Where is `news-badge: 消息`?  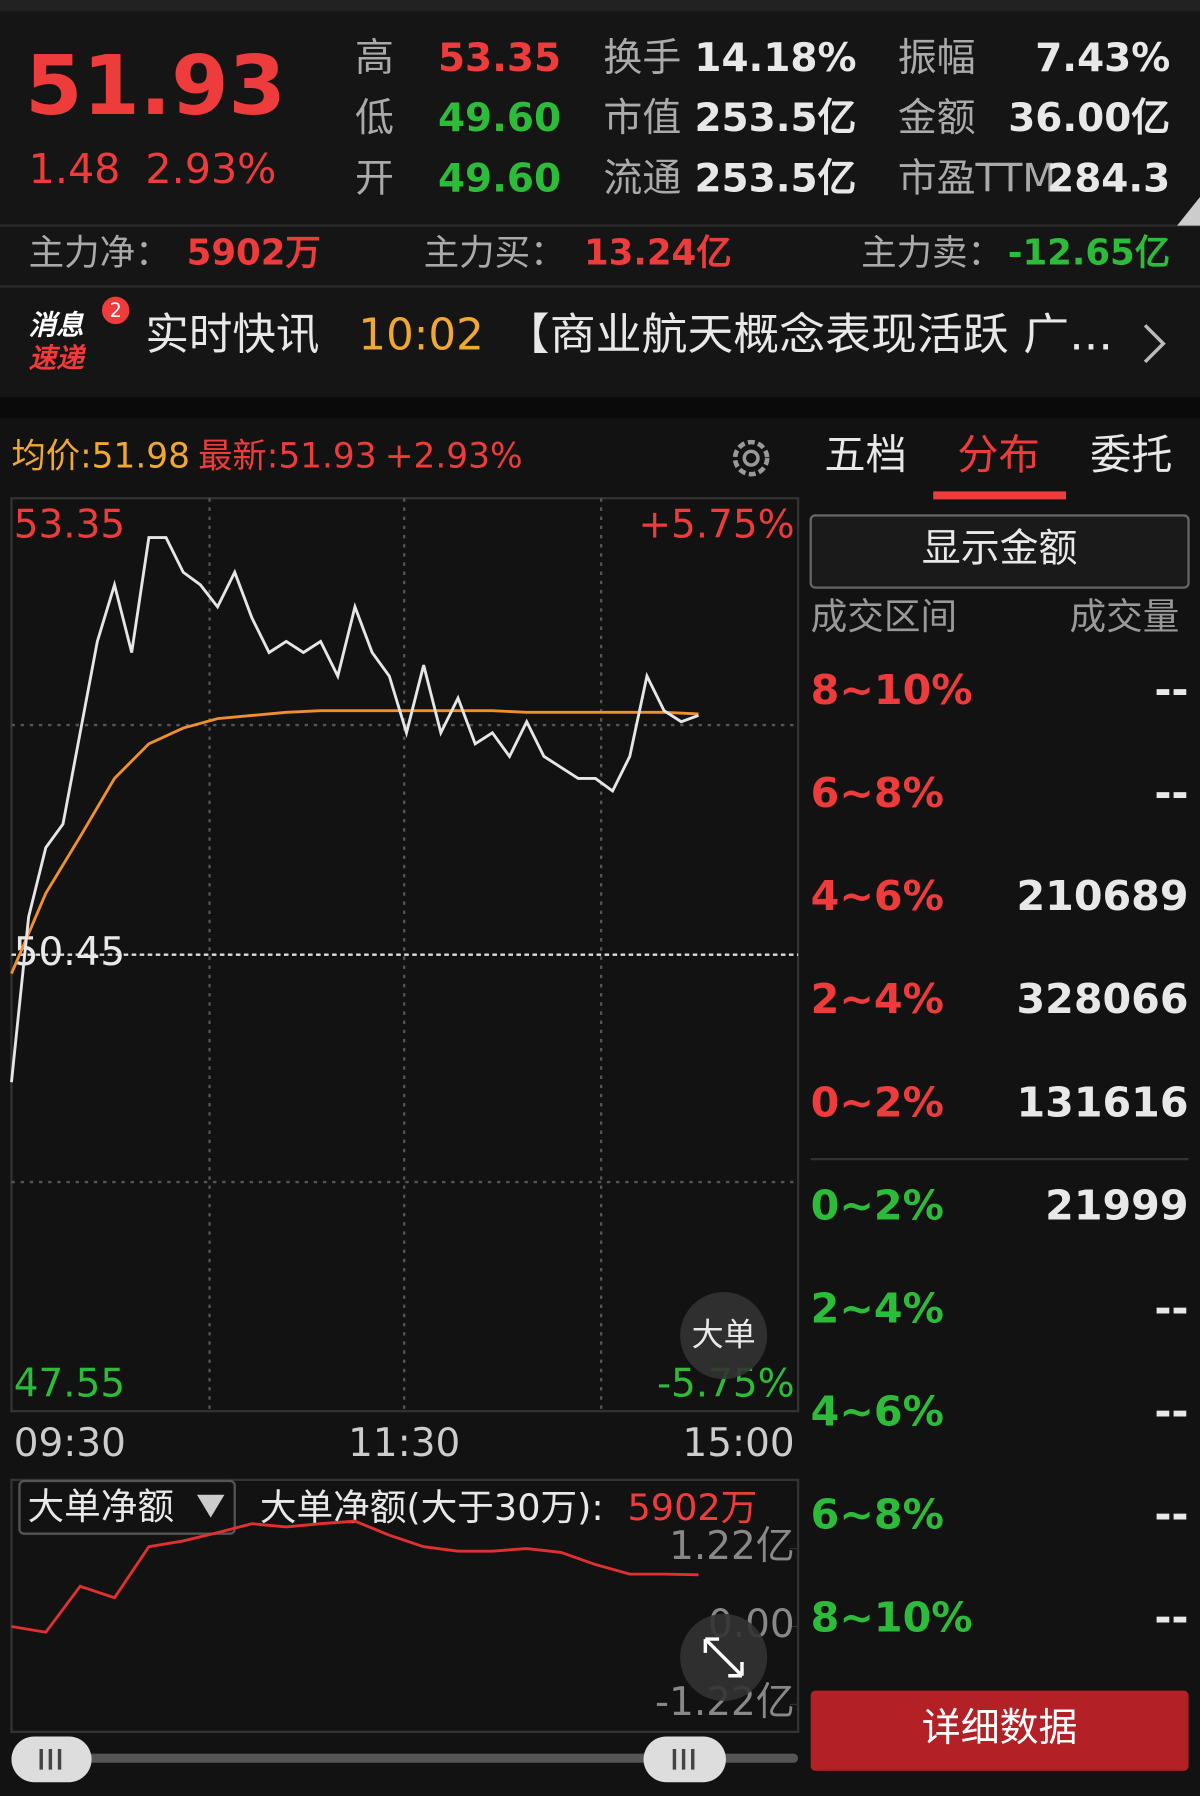
news-badge: 消息 is located at coordinates (56, 325).